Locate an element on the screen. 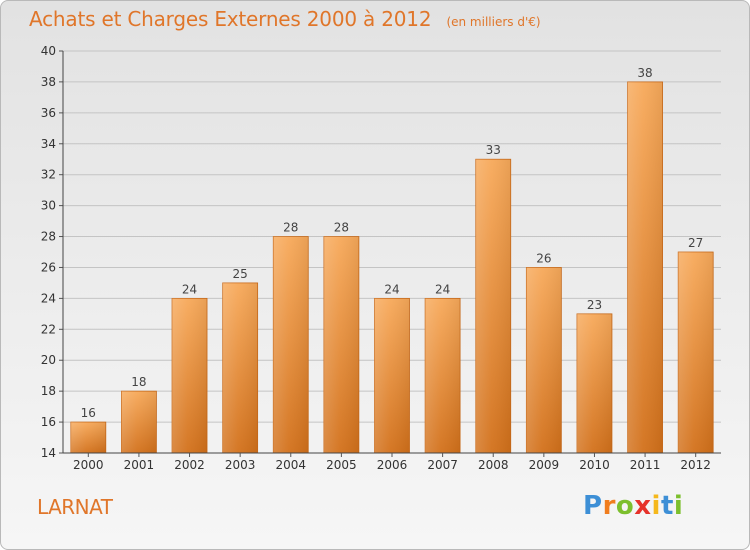 The width and height of the screenshot is (750, 550). logo-letter: o is located at coordinates (625, 506).